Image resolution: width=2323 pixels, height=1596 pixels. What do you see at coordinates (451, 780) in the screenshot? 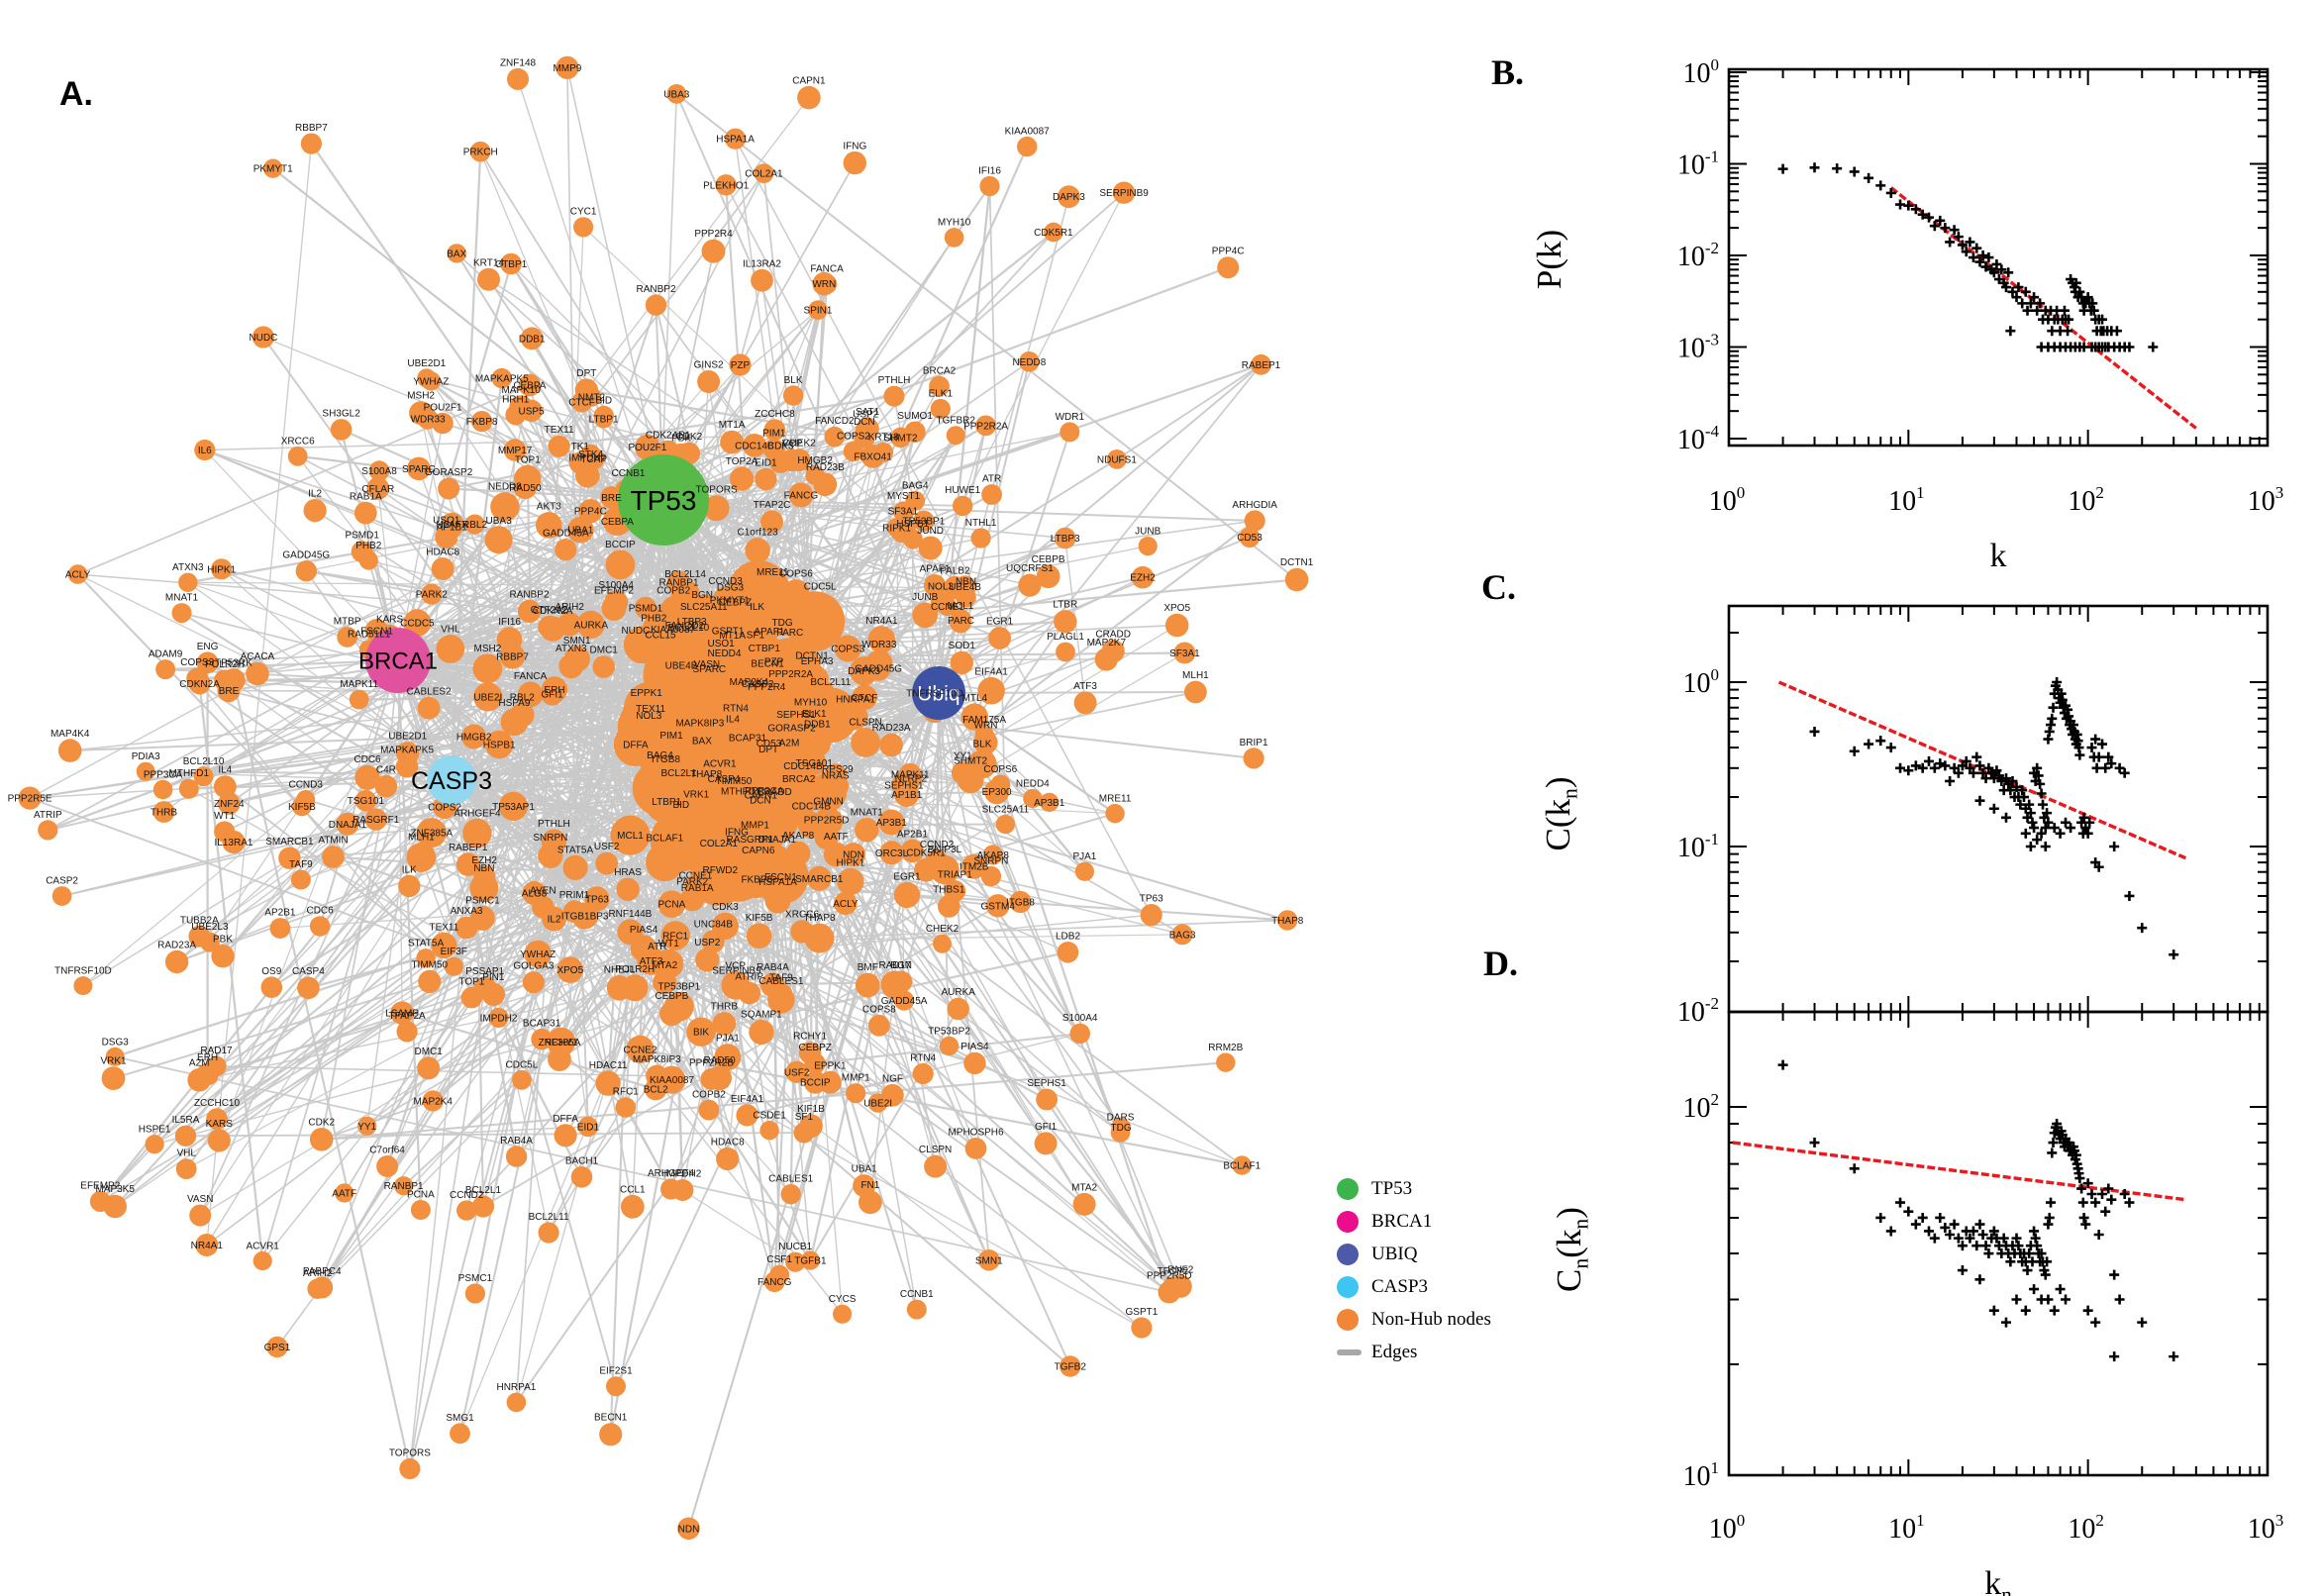
I see `hub-node-casp3` at bounding box center [451, 780].